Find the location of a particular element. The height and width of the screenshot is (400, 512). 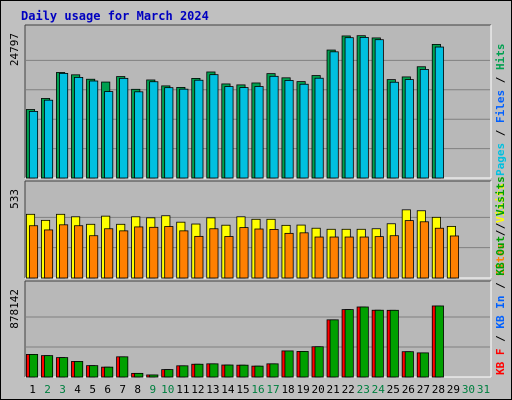

day-label: 24 is located at coordinates (379, 389).